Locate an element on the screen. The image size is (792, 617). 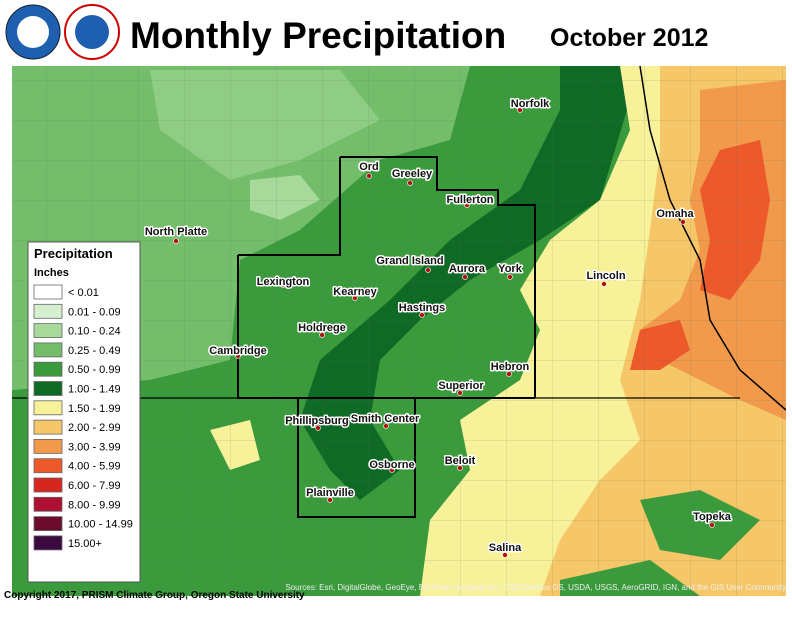
city-label: Ord is located at coordinates (369, 167).